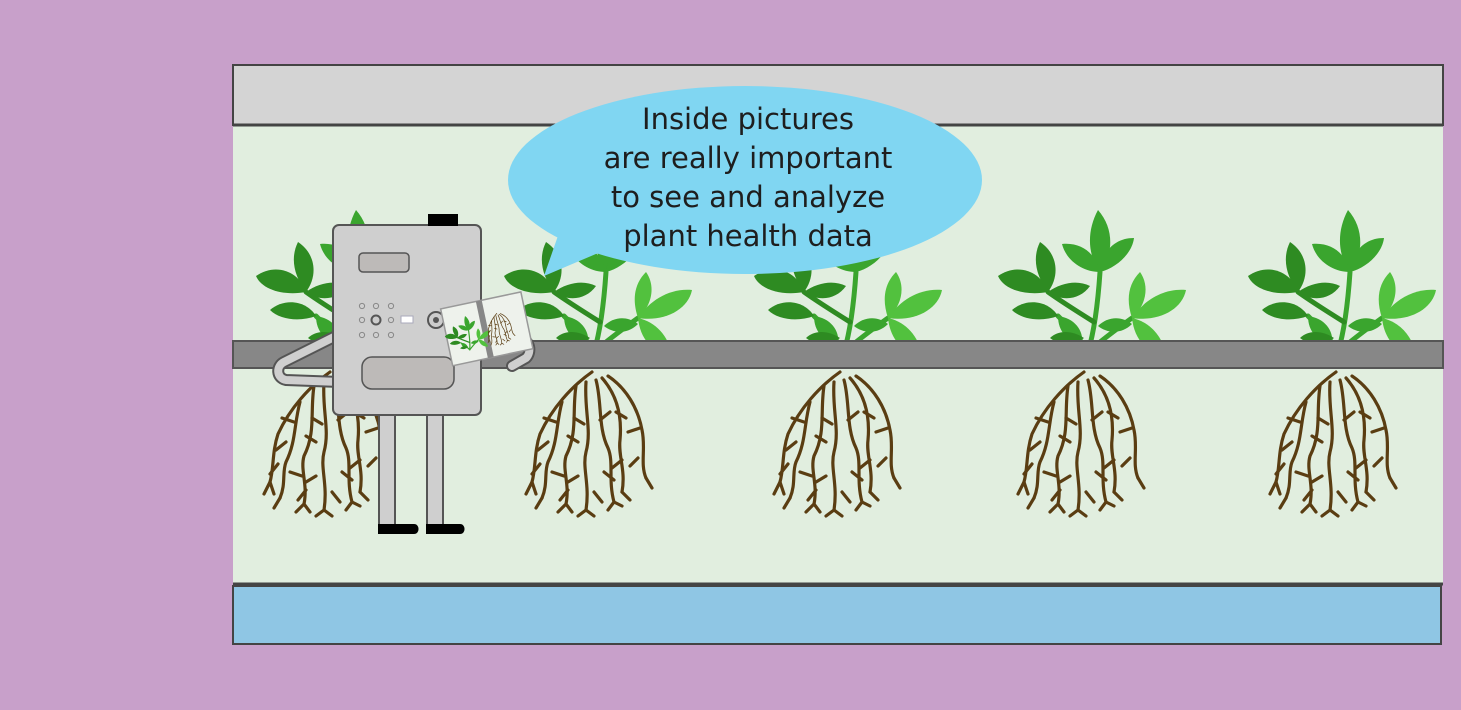 Image resolution: width=1461 pixels, height=710 pixels. Describe the element at coordinates (745, 181) in the screenshot. I see `speech-bubble` at that location.